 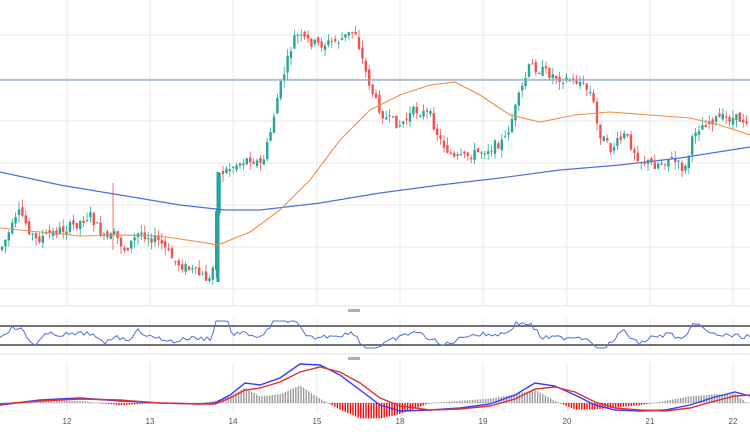 What do you see at coordinates (400, 421) in the screenshot?
I see `x-tick-label: 18` at bounding box center [400, 421].